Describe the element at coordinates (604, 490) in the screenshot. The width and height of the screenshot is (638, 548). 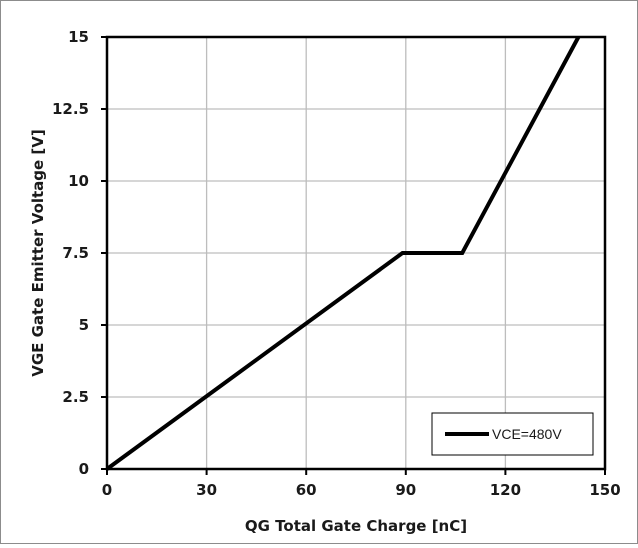
I see `x-tick-label: 150` at that location.